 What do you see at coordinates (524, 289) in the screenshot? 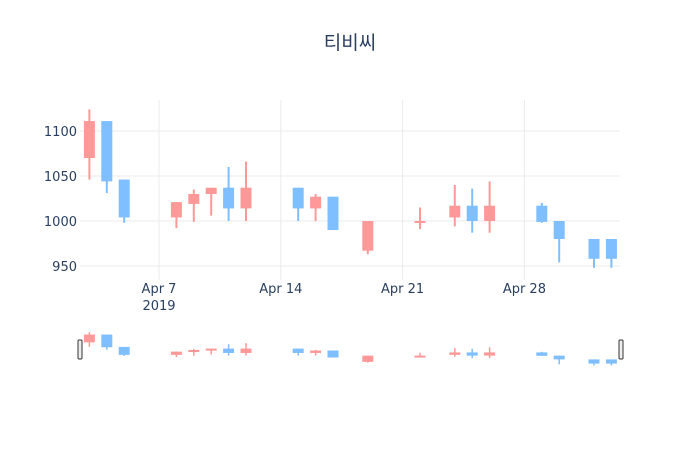
I see `x-tick-label: Apr 28` at bounding box center [524, 289].